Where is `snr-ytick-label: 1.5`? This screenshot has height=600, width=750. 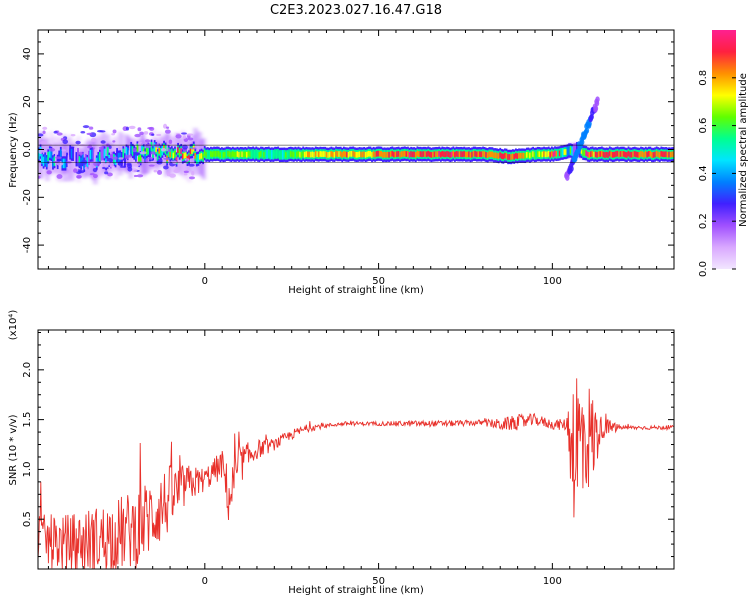 snr-ytick-label: 1.5 is located at coordinates (27, 420).